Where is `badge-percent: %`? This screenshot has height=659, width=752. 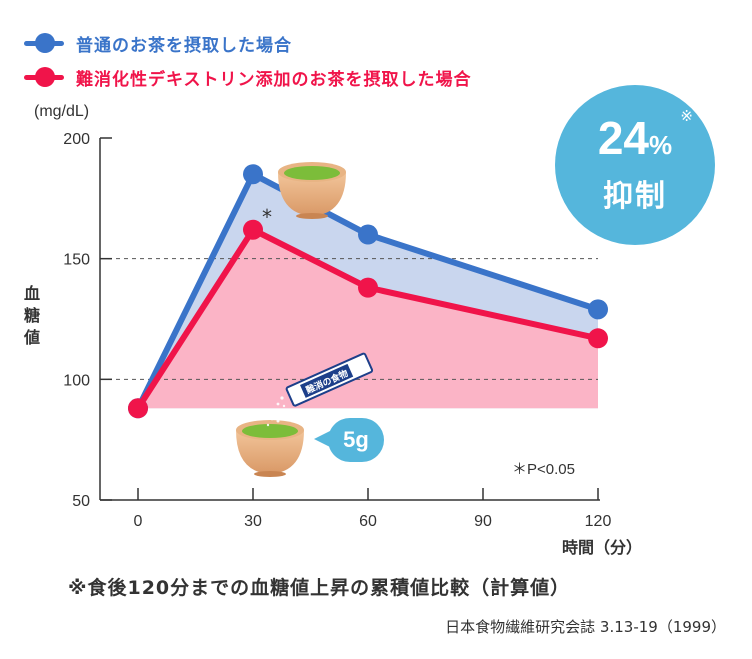 badge-percent: % is located at coordinates (661, 145).